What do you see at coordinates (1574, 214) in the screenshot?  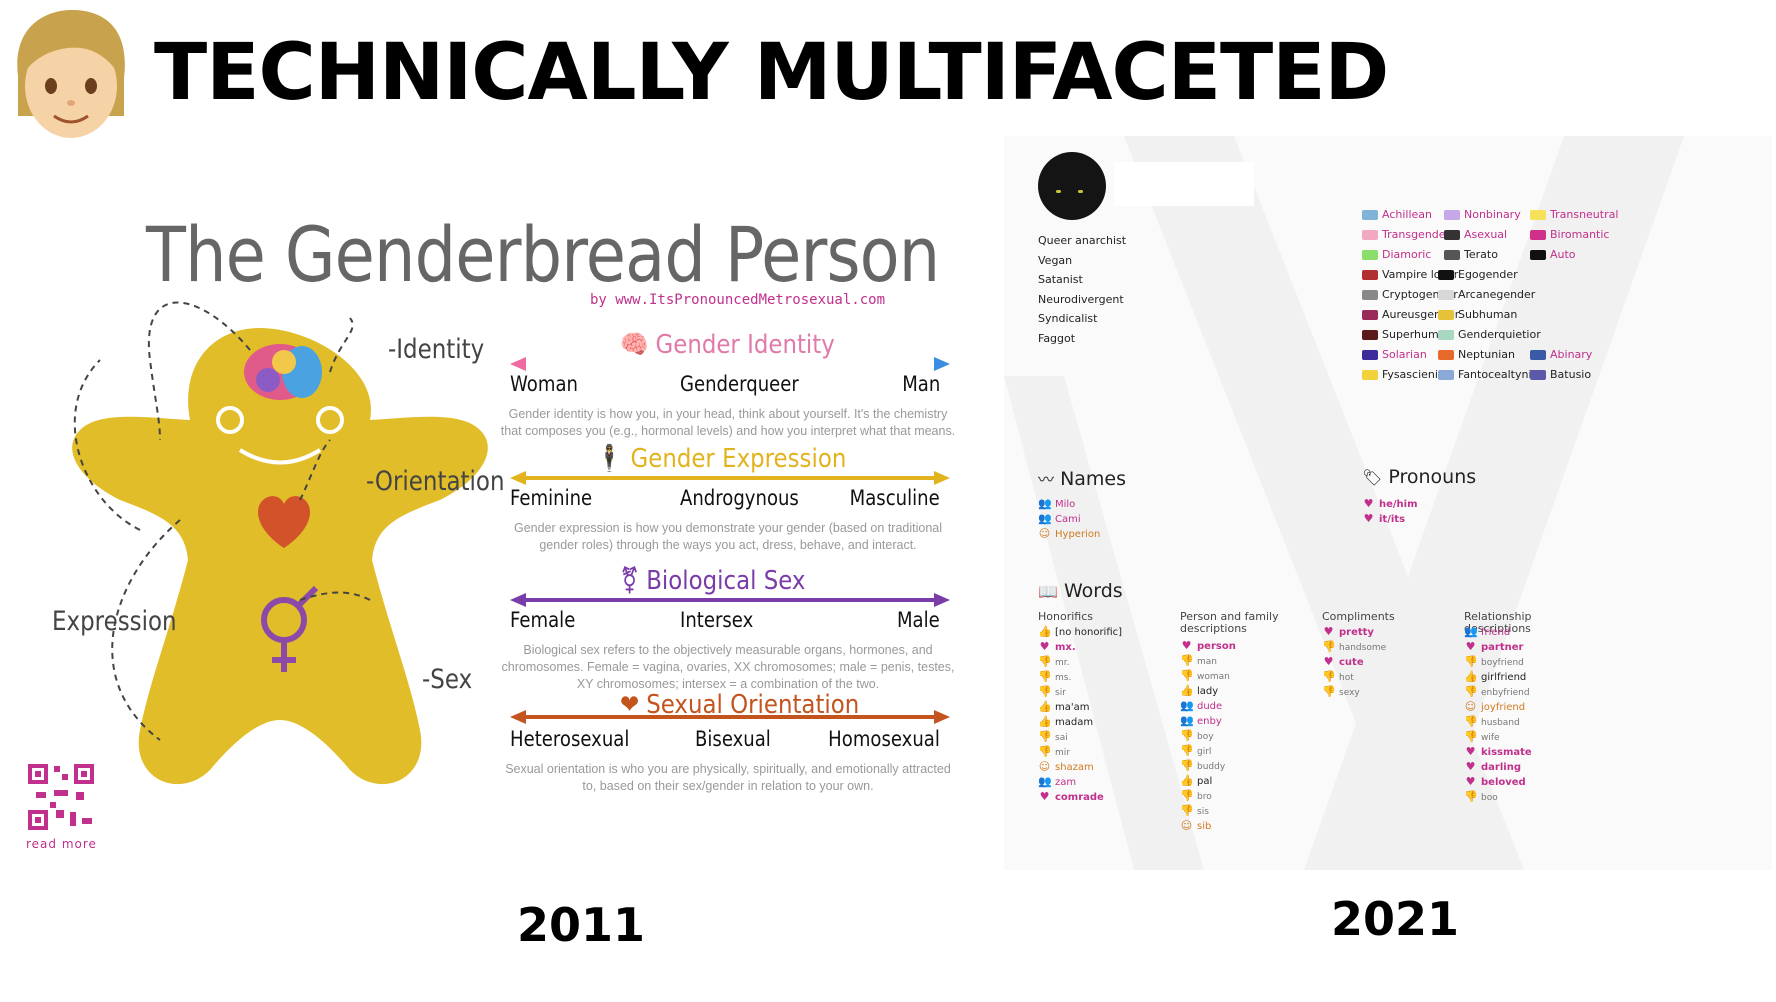 I see `flag-item: Transneutral` at bounding box center [1574, 214].